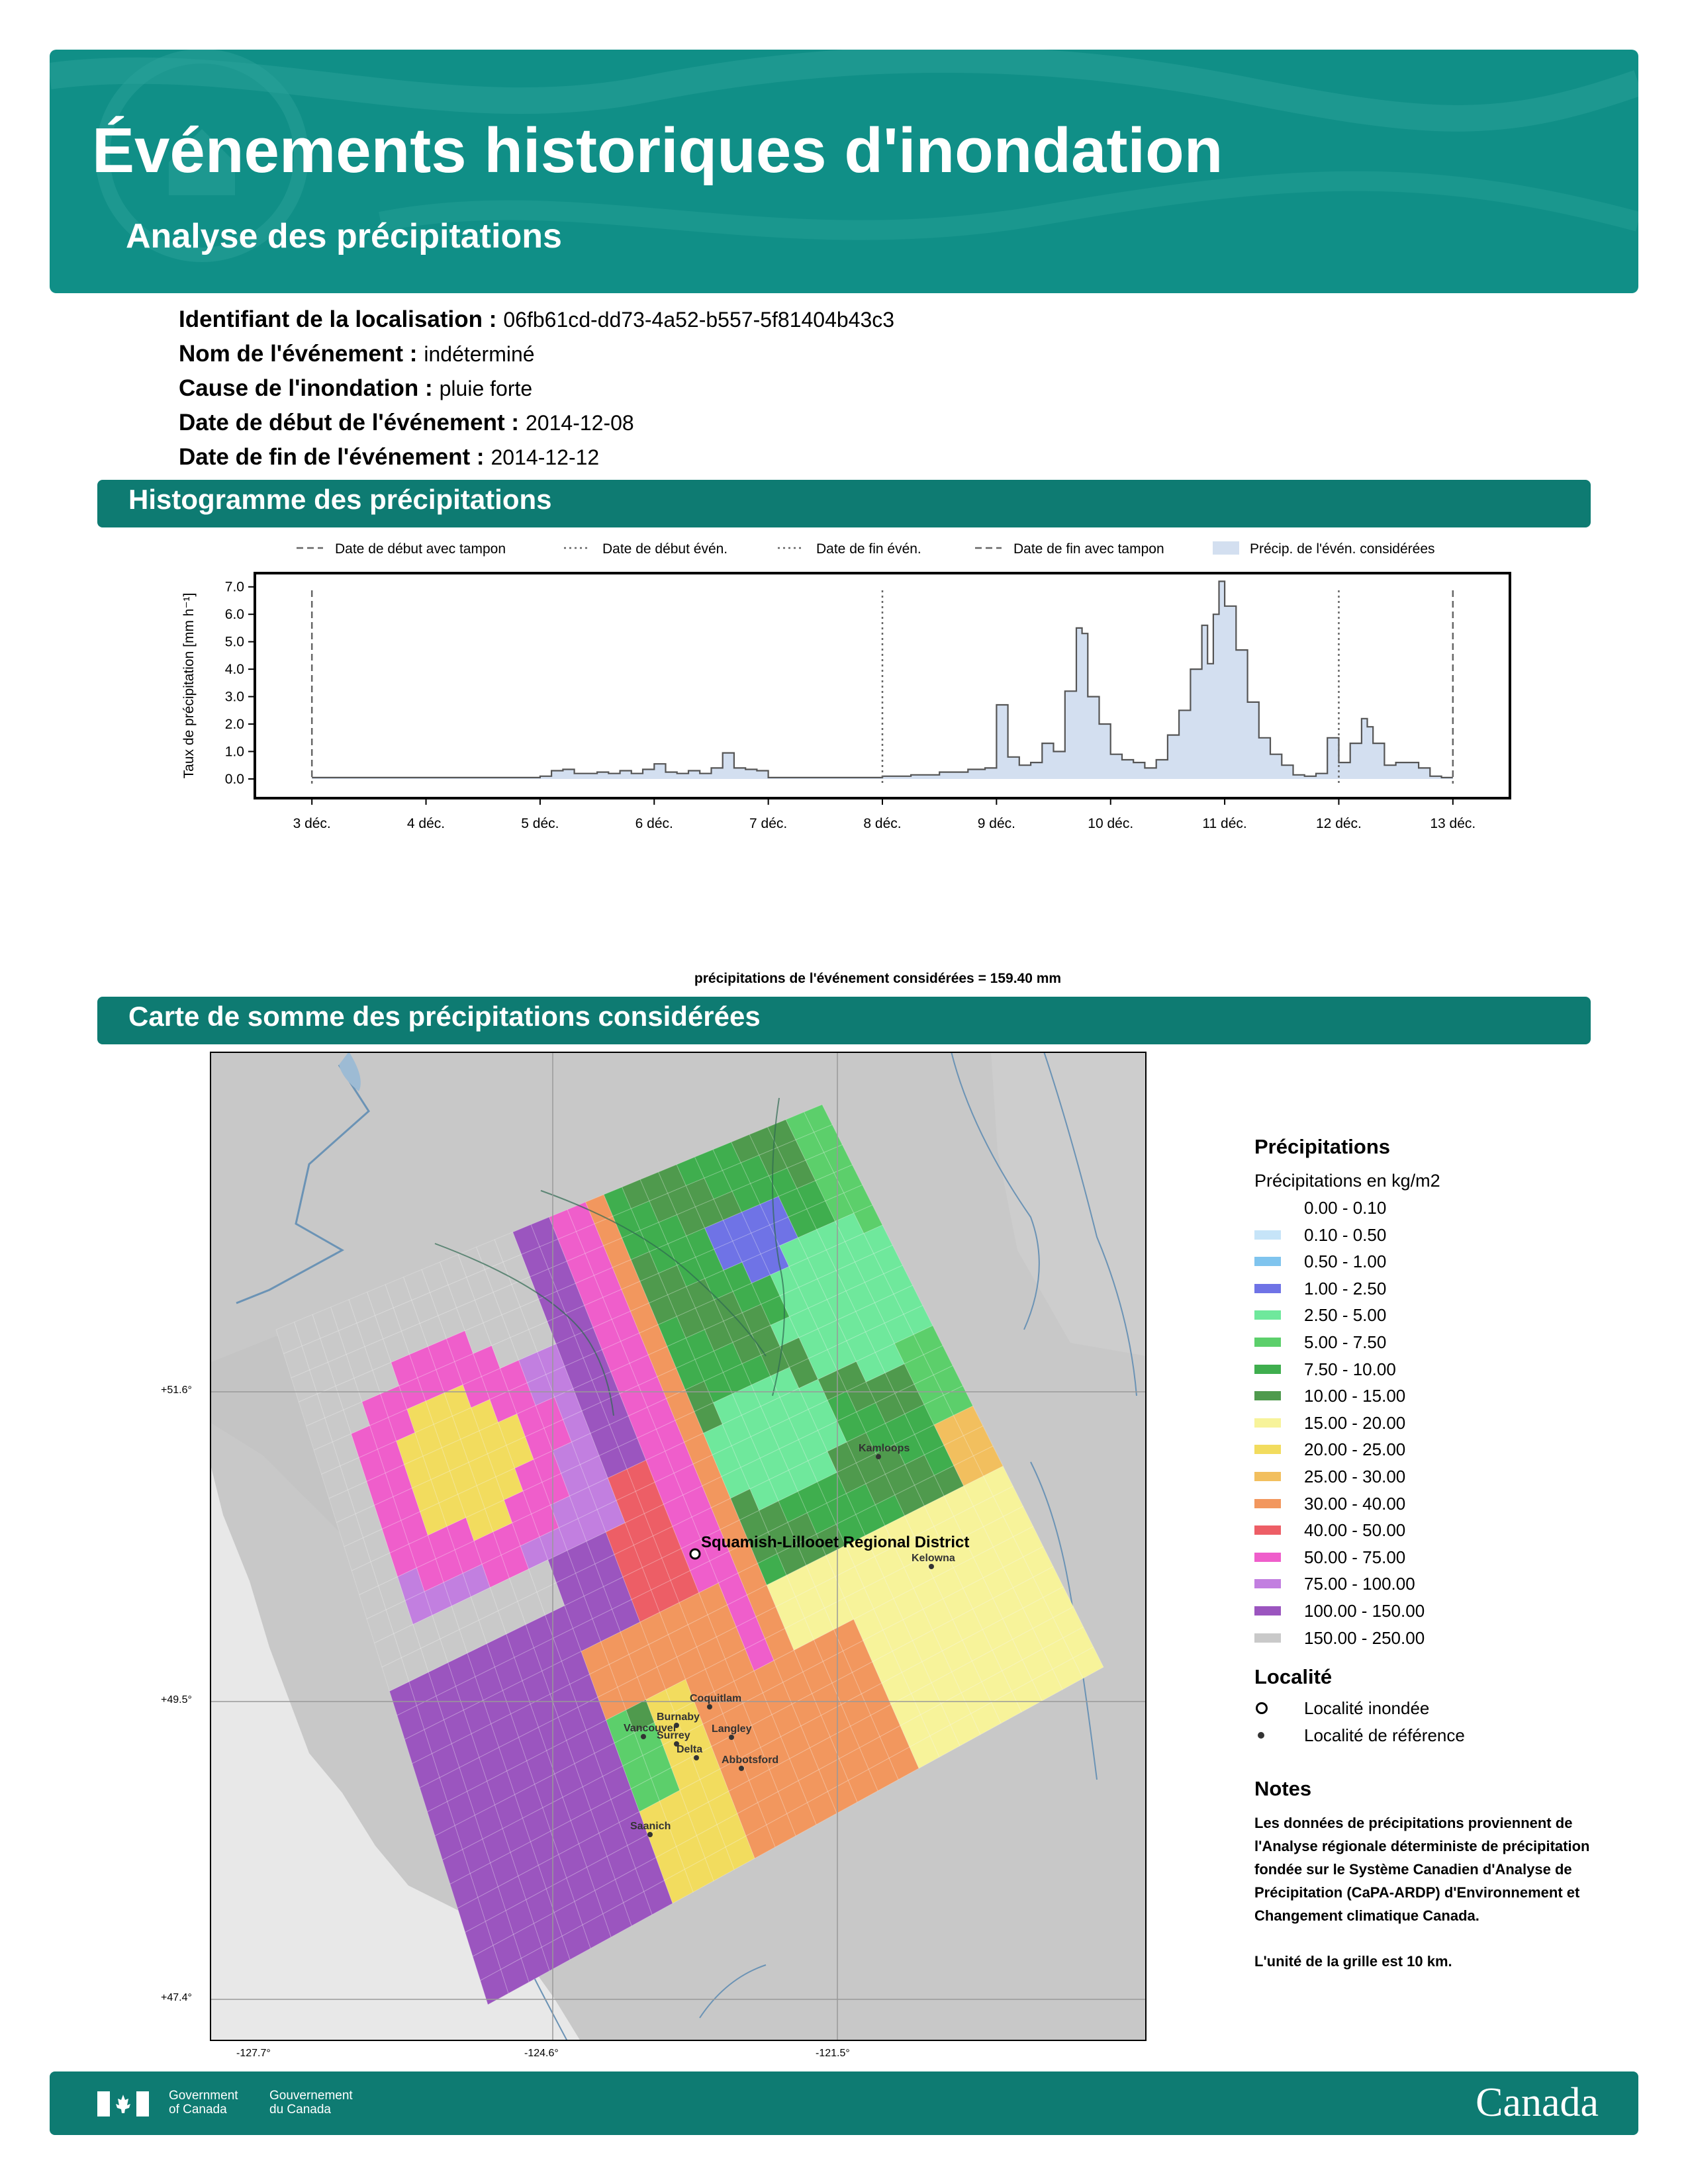 The image size is (1688, 2184). What do you see at coordinates (426, 823) in the screenshot?
I see `x-tick-label: 4 déc.` at bounding box center [426, 823].